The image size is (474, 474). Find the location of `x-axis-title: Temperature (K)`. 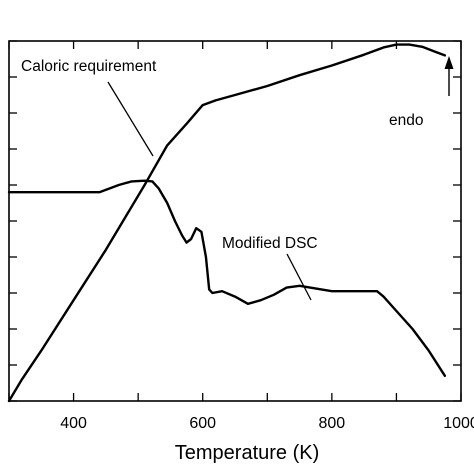

x-axis-title: Temperature (K) is located at coordinates (247, 453).